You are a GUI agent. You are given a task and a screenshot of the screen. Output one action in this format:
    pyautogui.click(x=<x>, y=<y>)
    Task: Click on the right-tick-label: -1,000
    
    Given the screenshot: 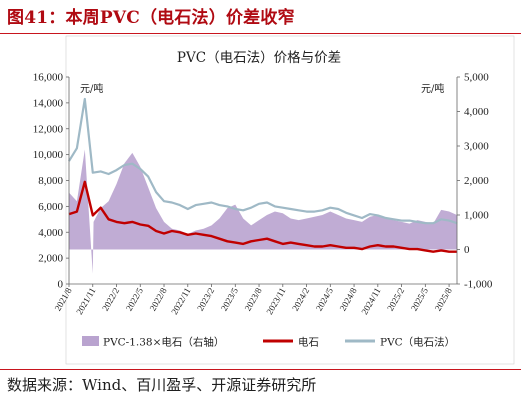 What is the action you would take?
    pyautogui.click(x=478, y=285)
    